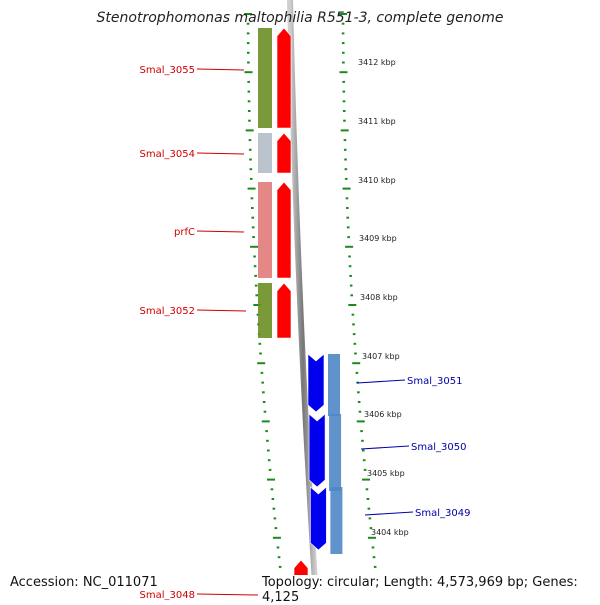 This screenshot has width=600, height=605. What do you see at coordinates (167, 70) in the screenshot?
I see `gene-label: Smal_3055` at bounding box center [167, 70].